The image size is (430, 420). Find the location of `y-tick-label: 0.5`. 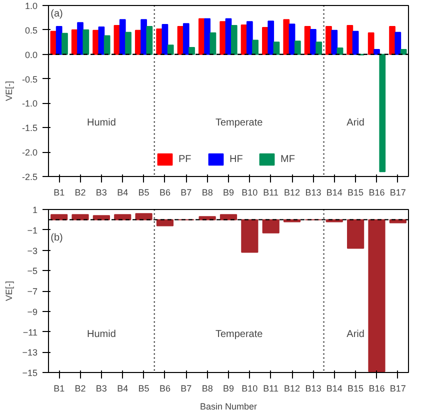

y-tick-label: 0.5 is located at coordinates (31, 30).